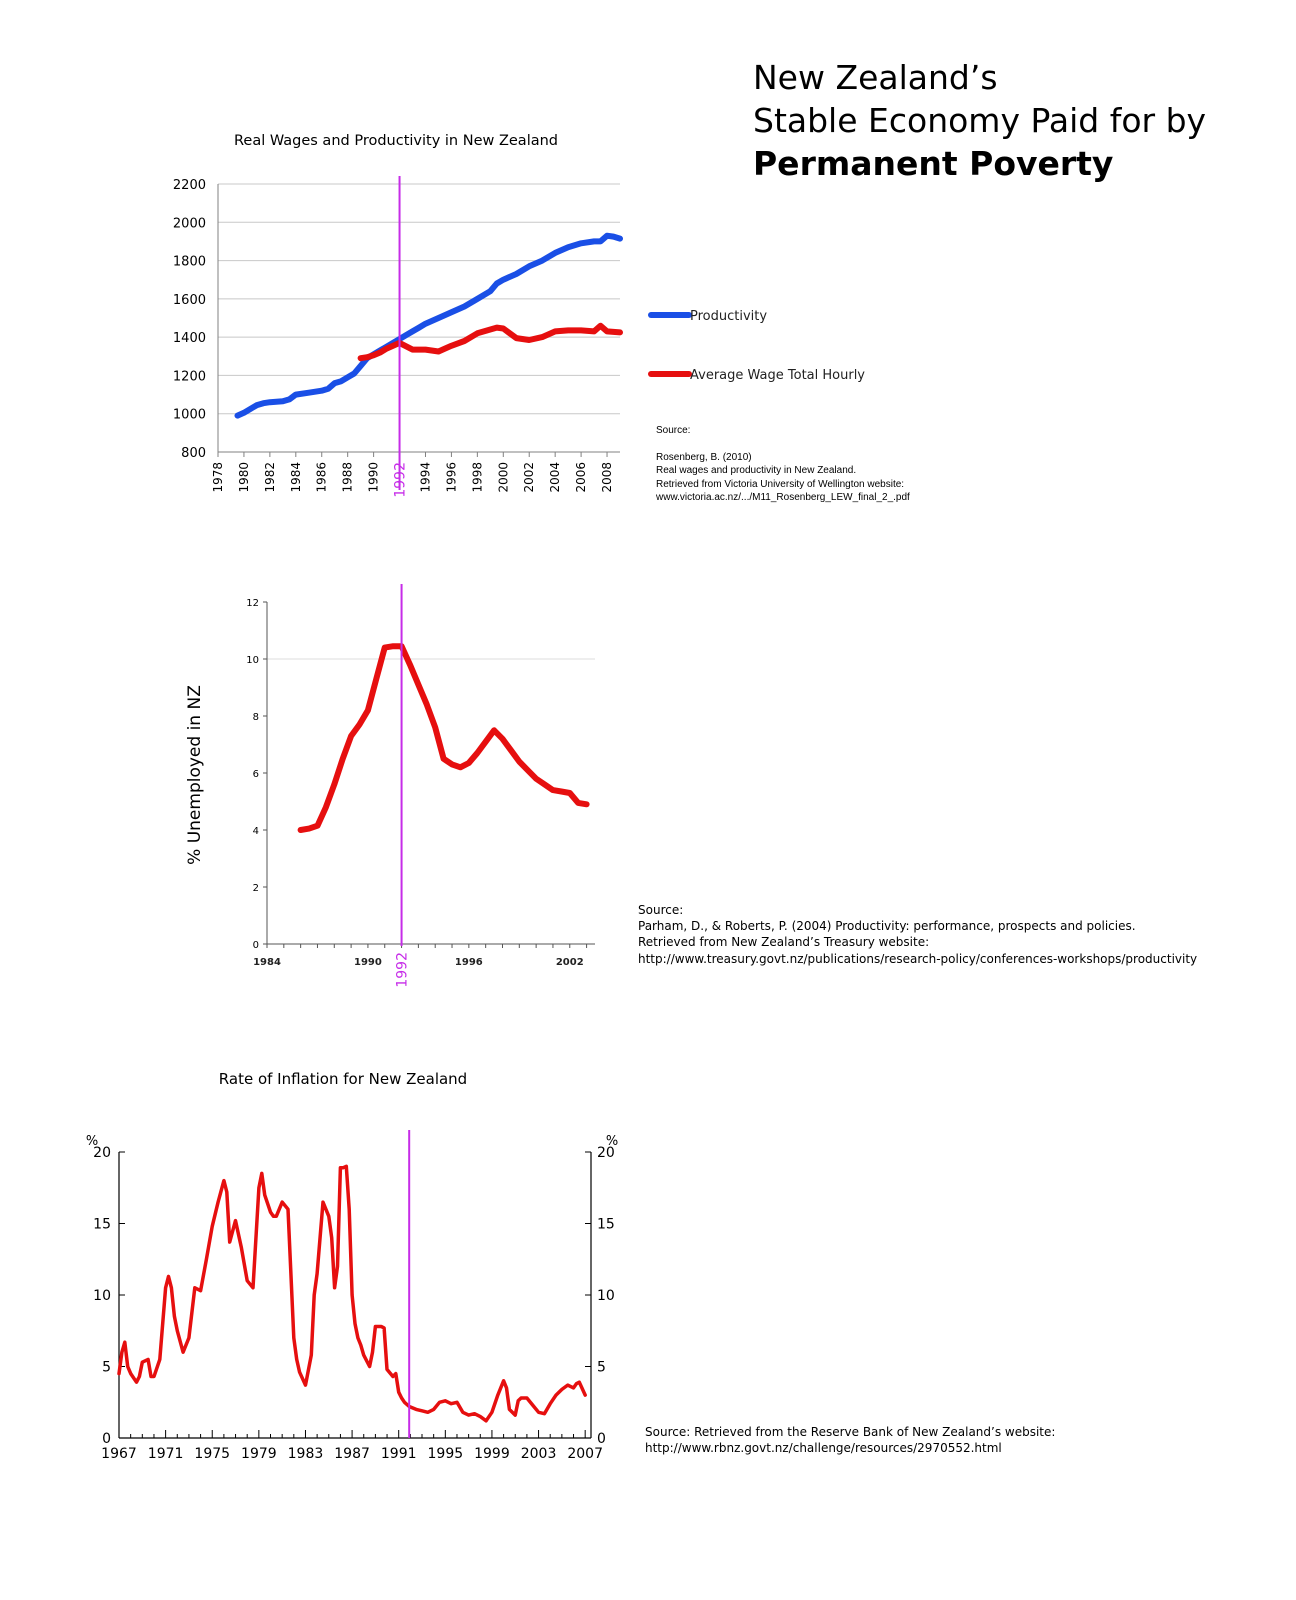 This screenshot has width=1296, height=1600. I want to click on y-tick-label-right: 5, so click(601, 1368).